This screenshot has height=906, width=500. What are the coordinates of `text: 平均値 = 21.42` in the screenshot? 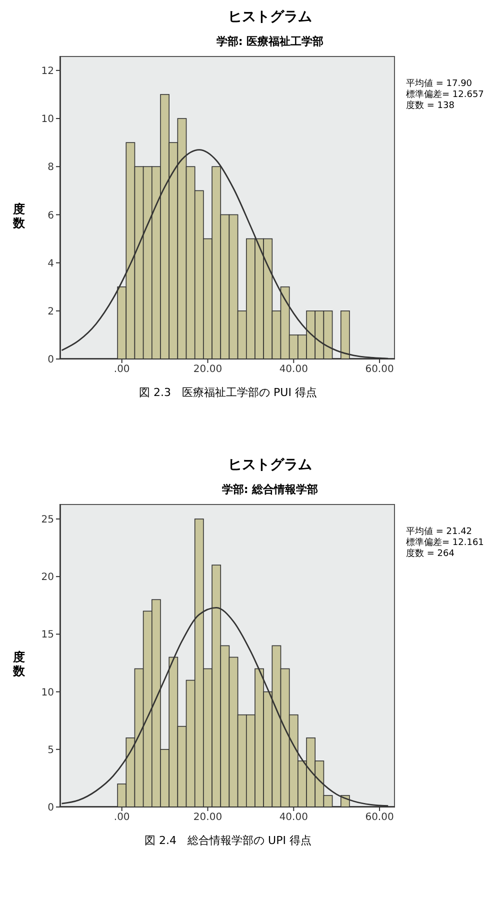 It's located at (440, 532).